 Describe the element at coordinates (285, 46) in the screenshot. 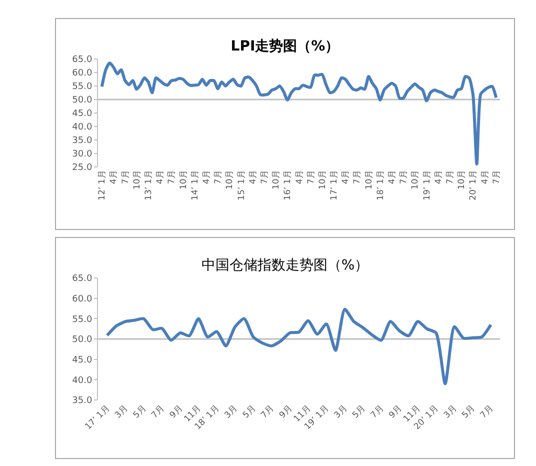

I see `chart-title: LPI走势图（%）` at that location.